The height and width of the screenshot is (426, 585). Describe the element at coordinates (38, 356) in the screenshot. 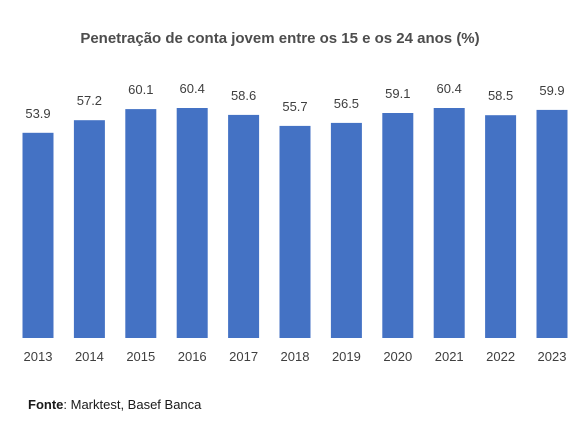

I see `x-tick-label-2013: 2013` at that location.